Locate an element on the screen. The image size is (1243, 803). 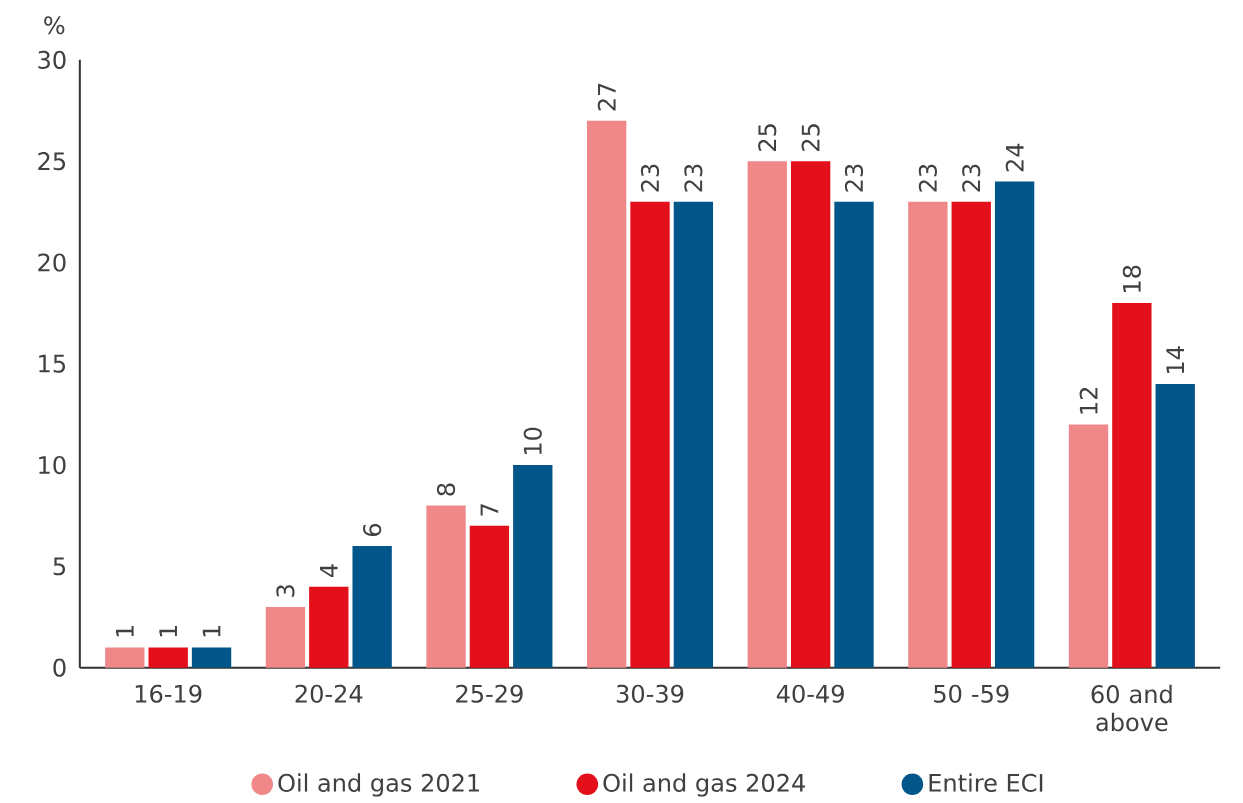
x-tick-label: 25-29 is located at coordinates (489, 693).